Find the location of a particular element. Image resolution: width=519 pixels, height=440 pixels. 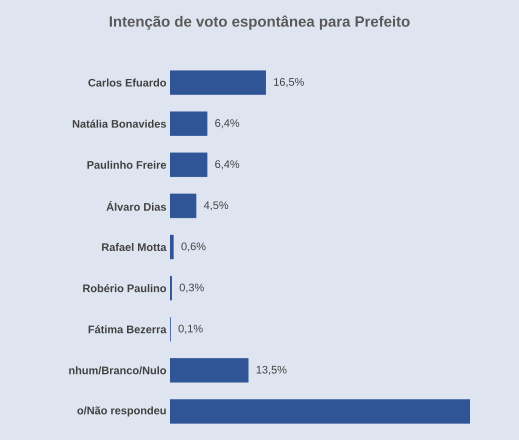

y-tick-label: o/Não respondeu is located at coordinates (121, 411).